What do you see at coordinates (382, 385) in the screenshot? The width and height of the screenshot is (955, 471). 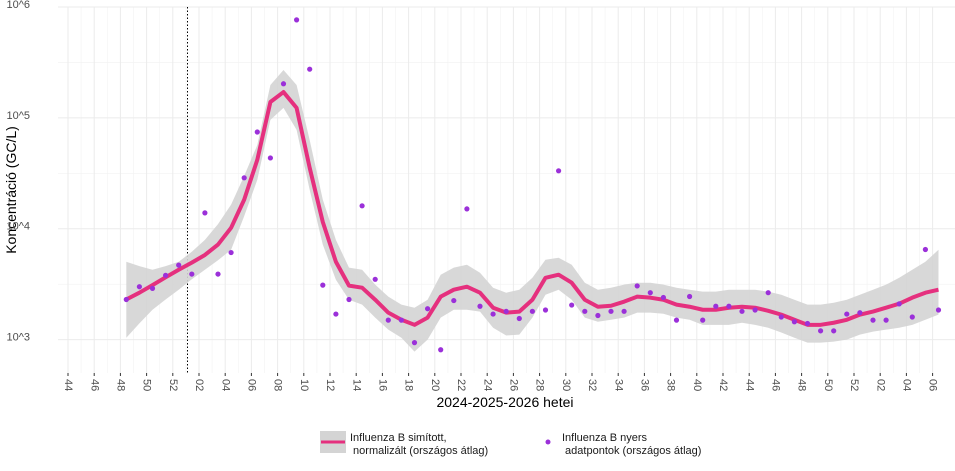 I see `x-tick-label: 16` at bounding box center [382, 385].